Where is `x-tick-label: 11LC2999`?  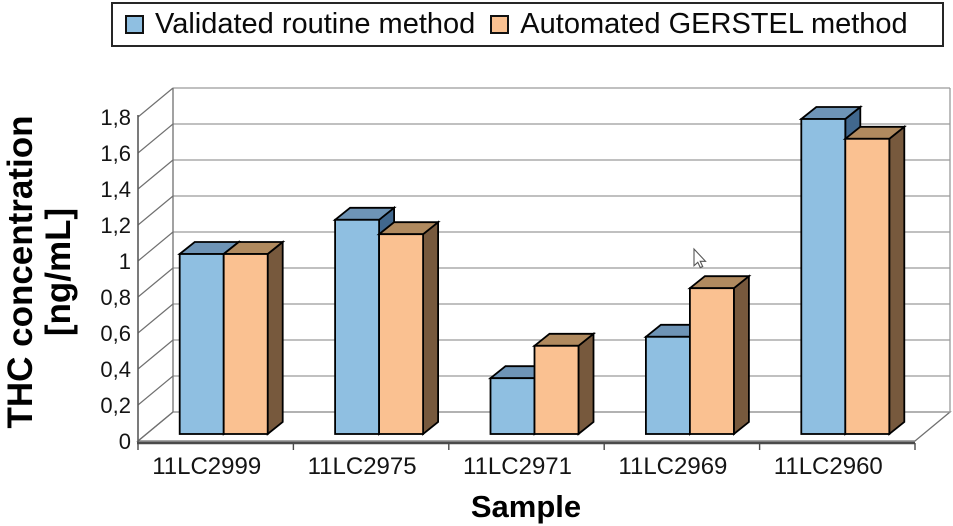 x-tick-label: 11LC2999 is located at coordinates (206, 466).